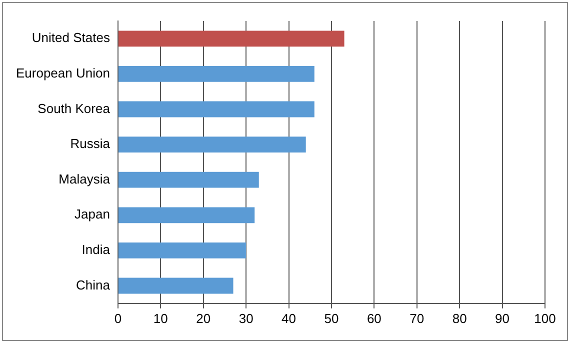  Describe the element at coordinates (71, 38) in the screenshot. I see `y-tick-label: United States` at that location.